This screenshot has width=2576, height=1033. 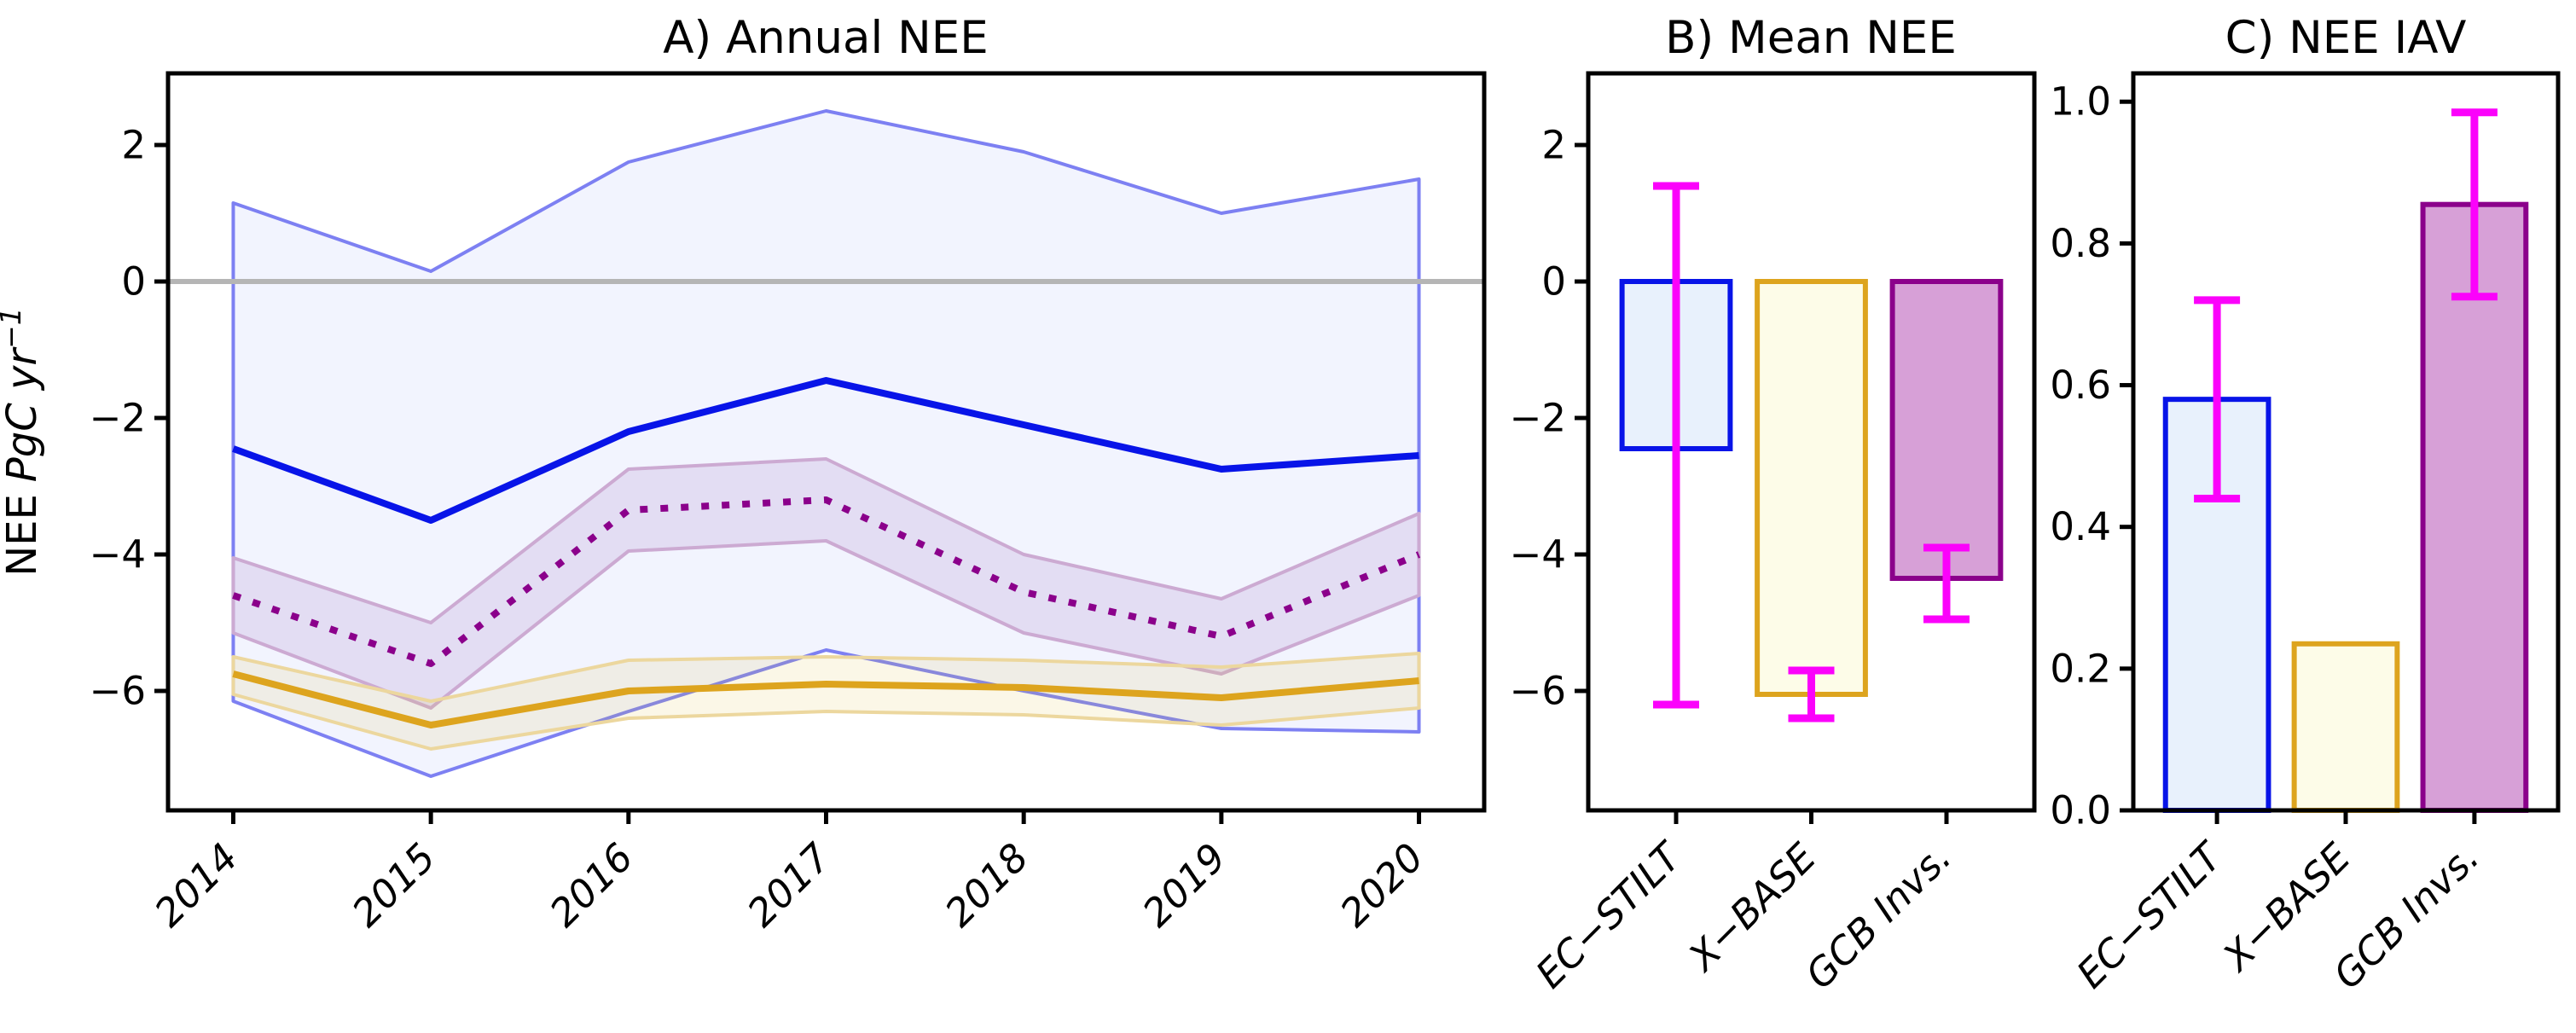 I want to click on y-tick-label: 0.0, so click(x=2080, y=810).